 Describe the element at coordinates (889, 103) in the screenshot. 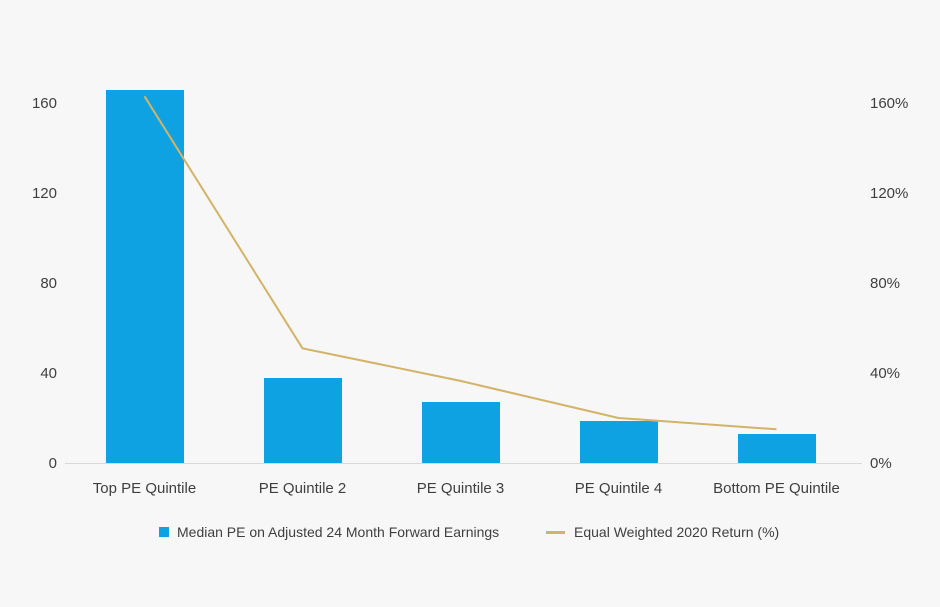

I see `y-axis-right-tick-160%: 160%` at that location.